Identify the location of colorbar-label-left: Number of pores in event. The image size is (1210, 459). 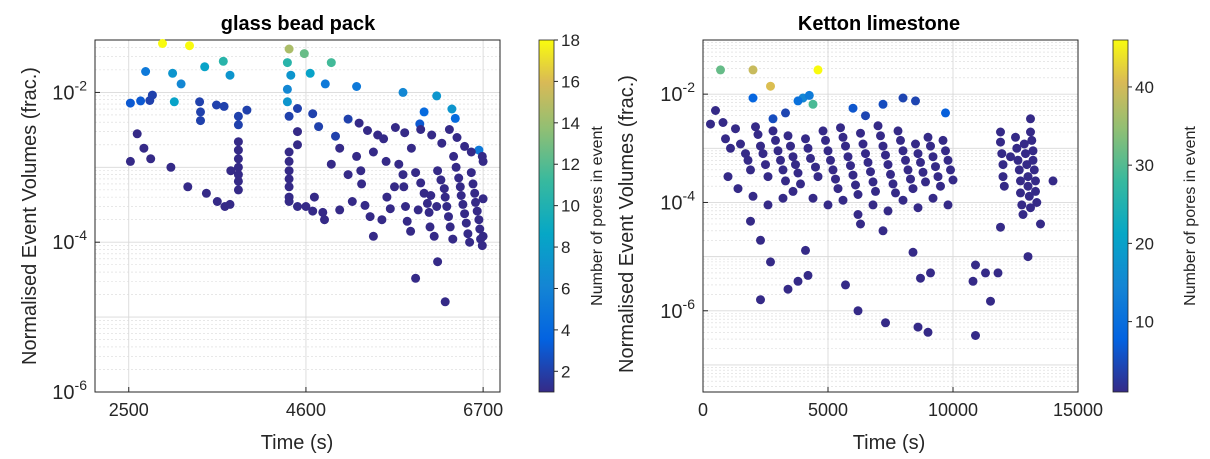
(597, 216).